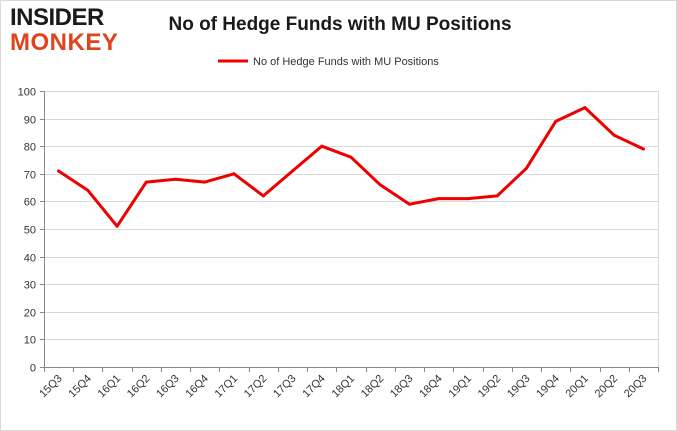 The image size is (677, 431). What do you see at coordinates (51, 387) in the screenshot?
I see `x-tick-label: 15Q3` at bounding box center [51, 387].